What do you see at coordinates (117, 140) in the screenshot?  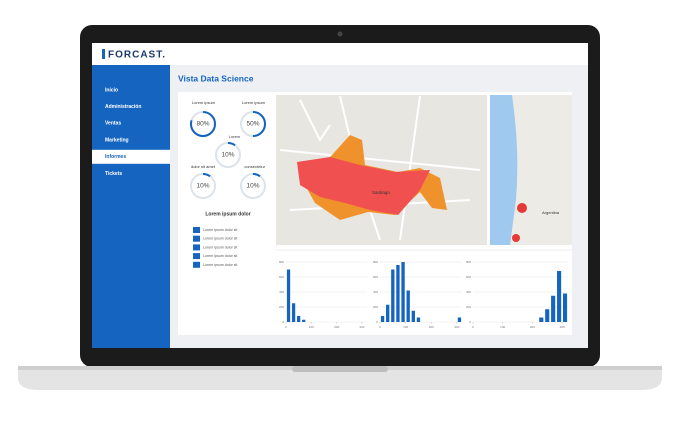 I see `sidebar-item: Marketing` at bounding box center [117, 140].